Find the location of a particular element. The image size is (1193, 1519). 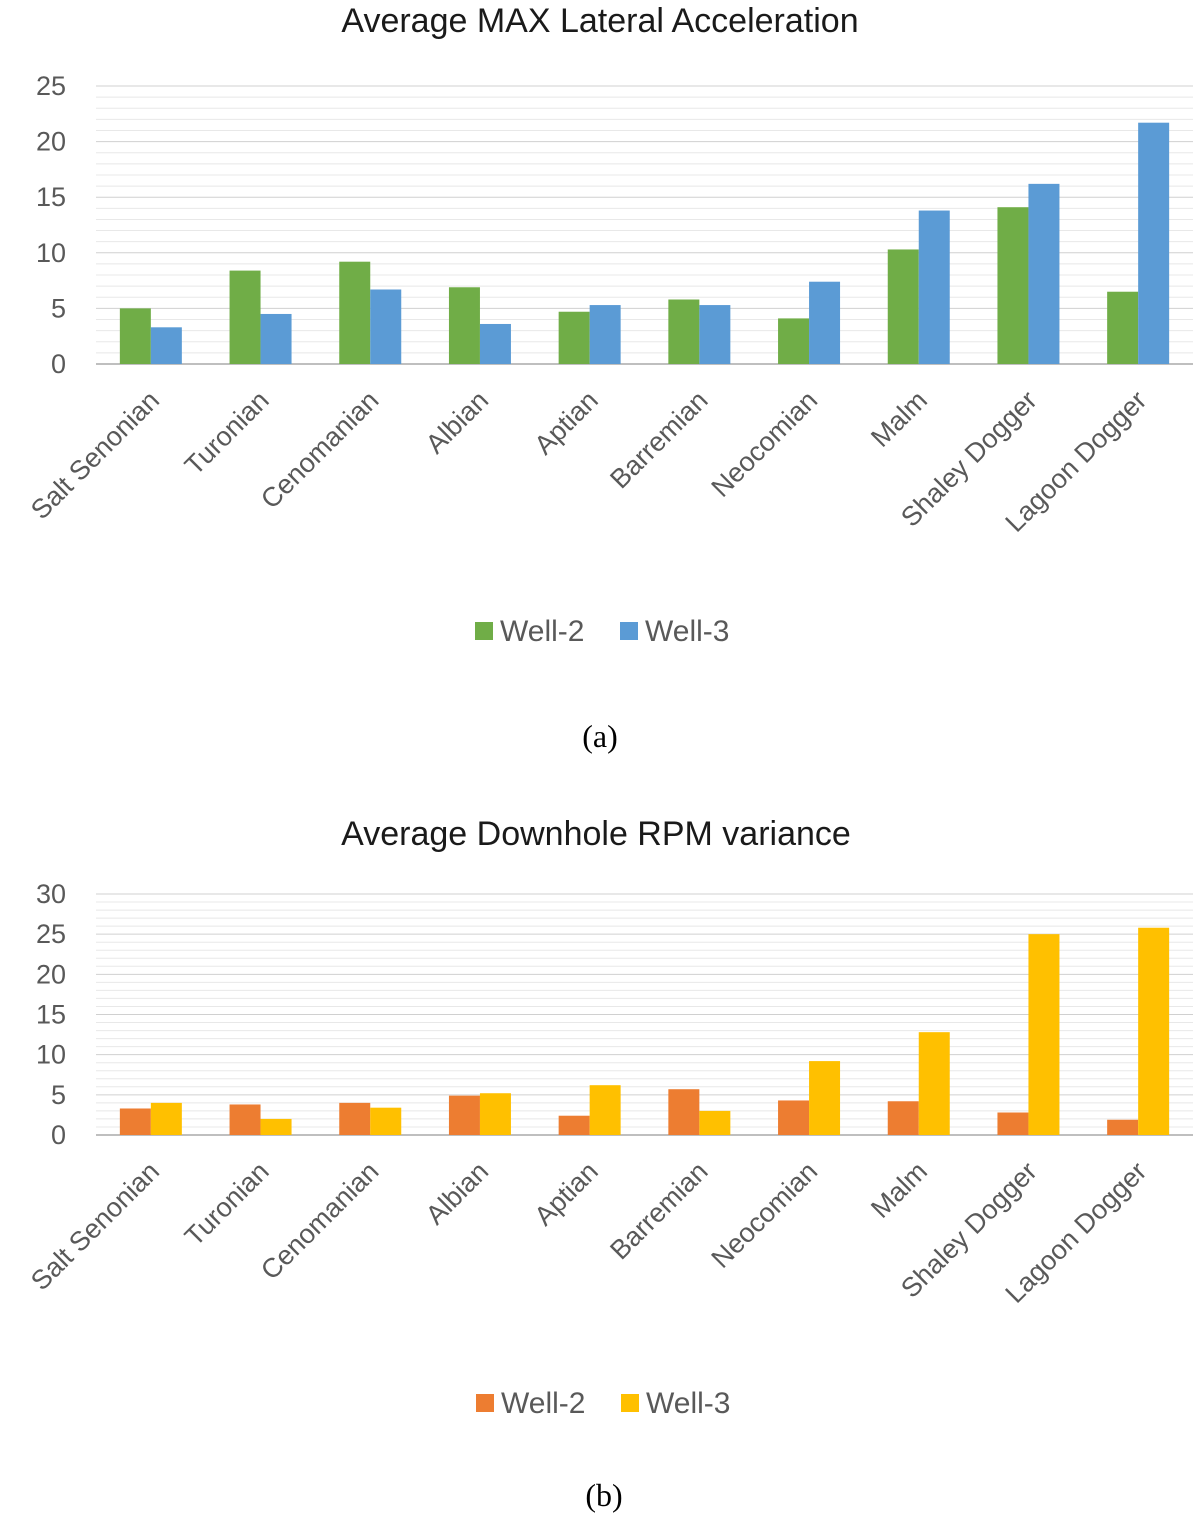

chart-b-bars is located at coordinates (644, 1031).